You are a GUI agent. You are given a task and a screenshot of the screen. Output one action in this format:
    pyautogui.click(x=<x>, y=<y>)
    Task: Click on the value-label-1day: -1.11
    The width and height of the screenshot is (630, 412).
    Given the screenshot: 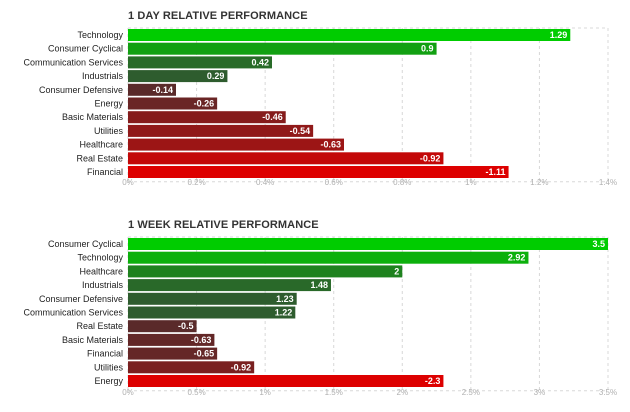 What is the action you would take?
    pyautogui.click(x=496, y=172)
    